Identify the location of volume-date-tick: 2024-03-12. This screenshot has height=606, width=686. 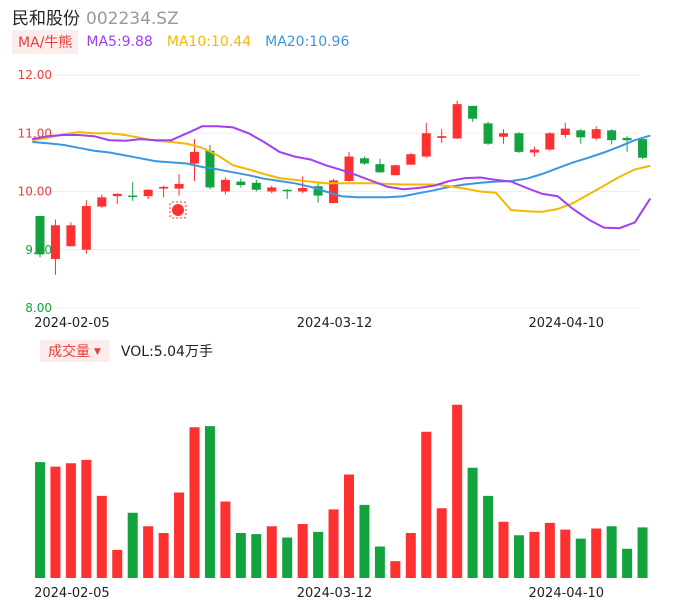
(335, 593).